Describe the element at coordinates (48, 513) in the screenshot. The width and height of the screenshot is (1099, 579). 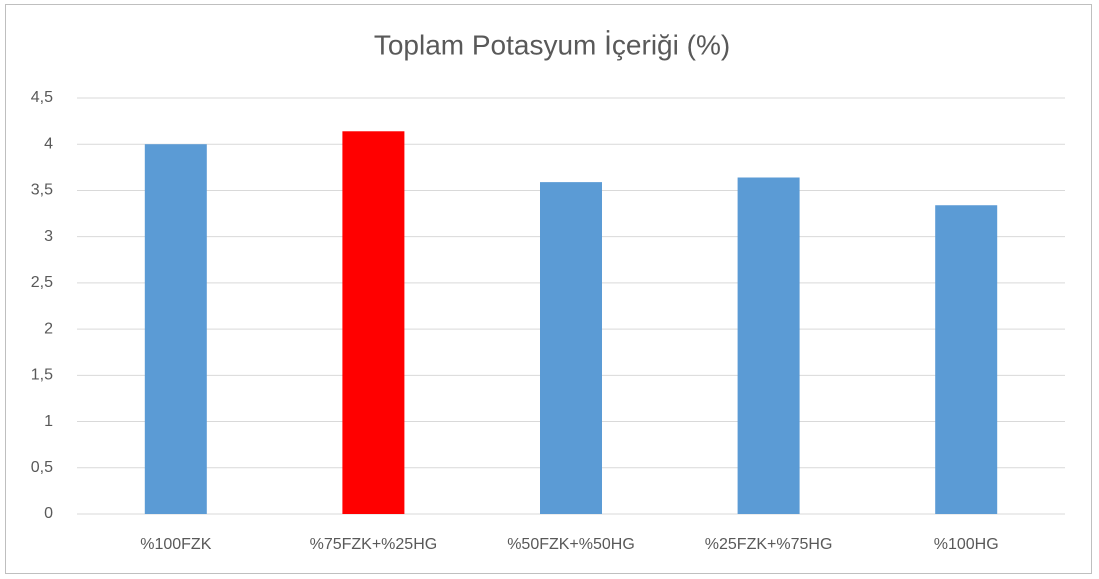
I see `y-tick-label: 0` at that location.